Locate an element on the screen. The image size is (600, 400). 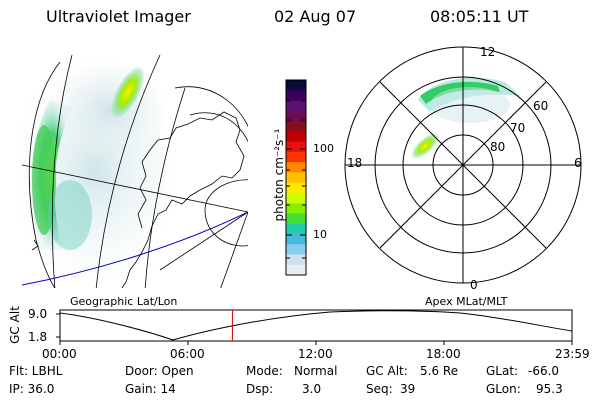
geographic-caption: Geographic Lat/Lon is located at coordinates (124, 301).